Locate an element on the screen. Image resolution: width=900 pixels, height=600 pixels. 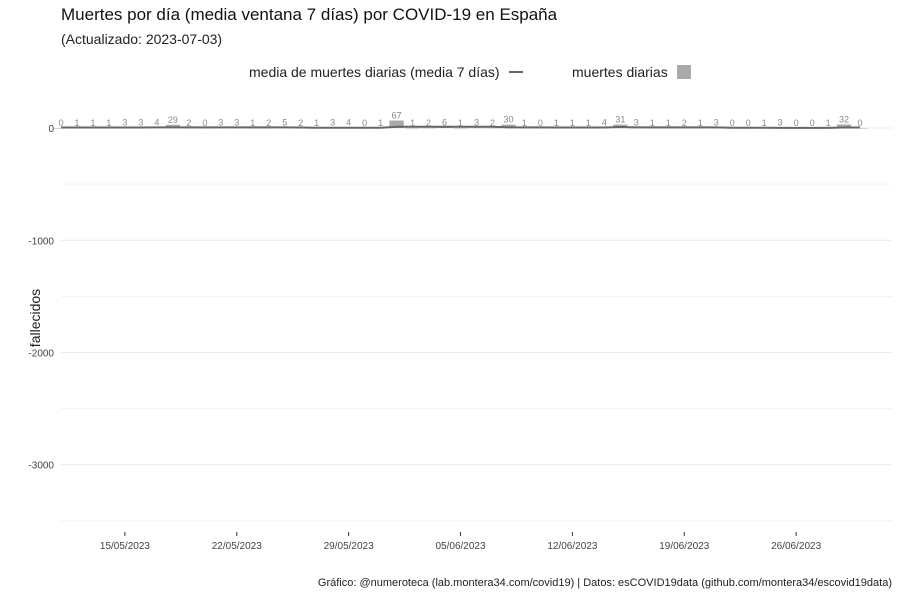
legend-label-daily: muertes diarias is located at coordinates (620, 72).